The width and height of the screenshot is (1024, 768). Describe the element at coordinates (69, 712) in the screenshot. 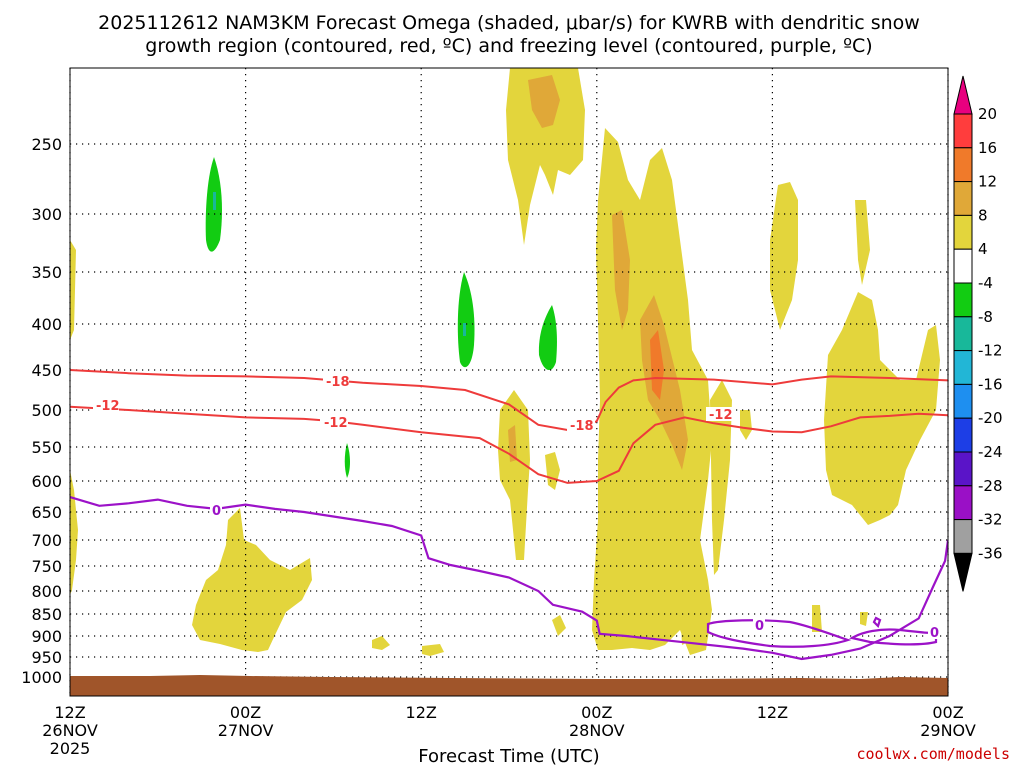

I see `x-tick-time-0: 12Z` at that location.